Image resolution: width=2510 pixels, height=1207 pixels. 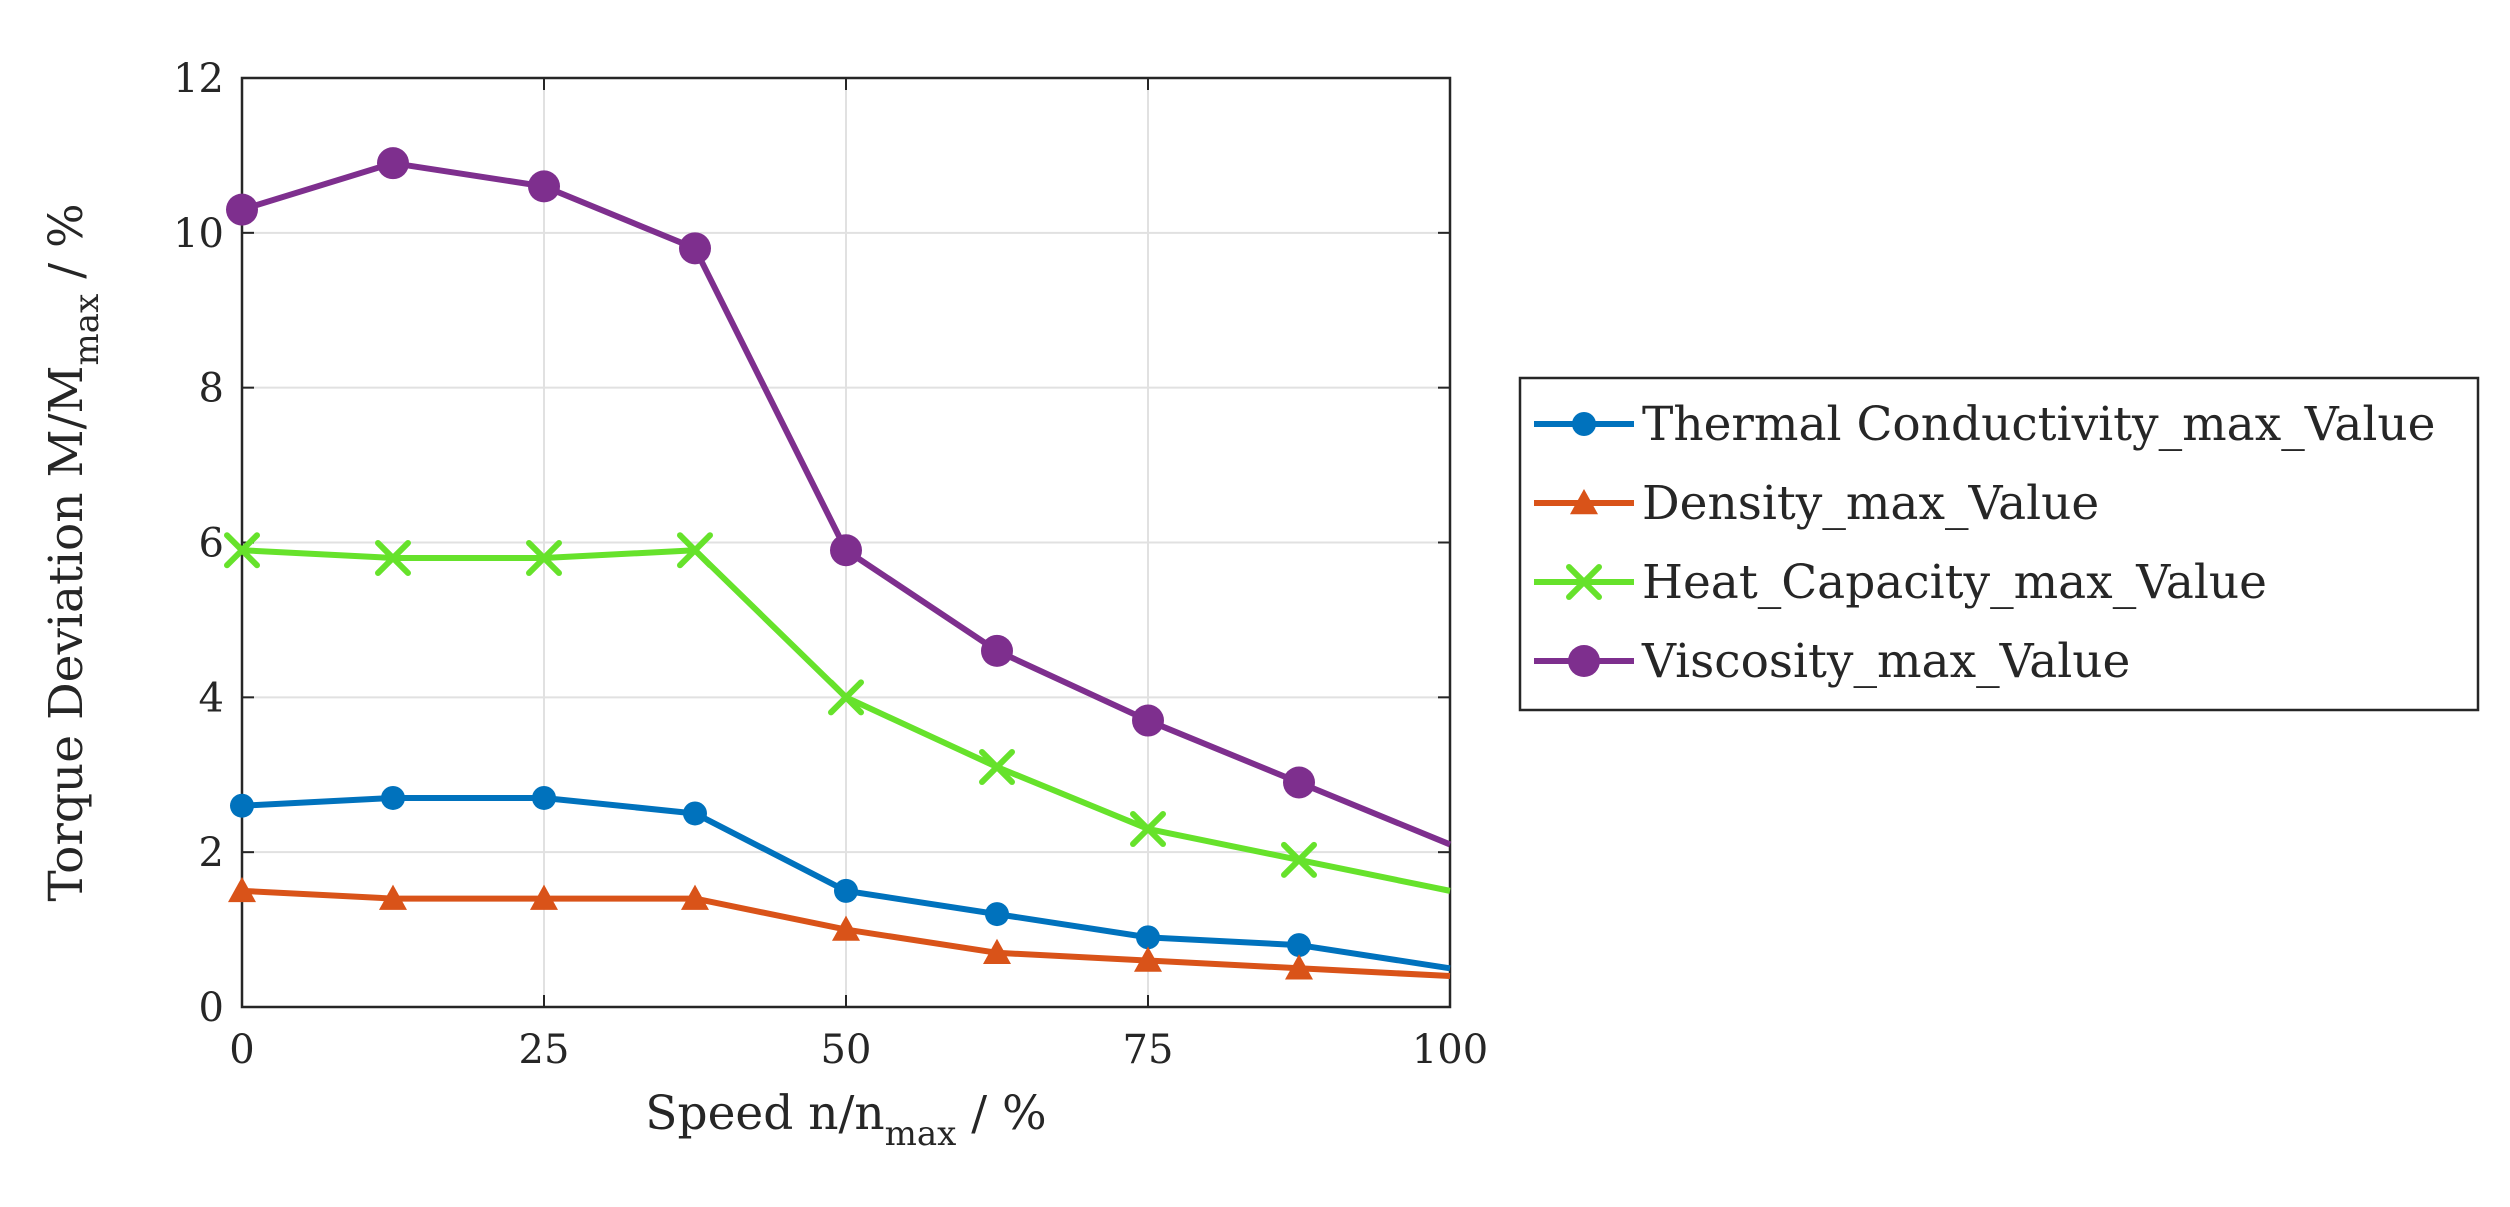 I want to click on series-thermal-conductivity-max-value, so click(x=840, y=878).